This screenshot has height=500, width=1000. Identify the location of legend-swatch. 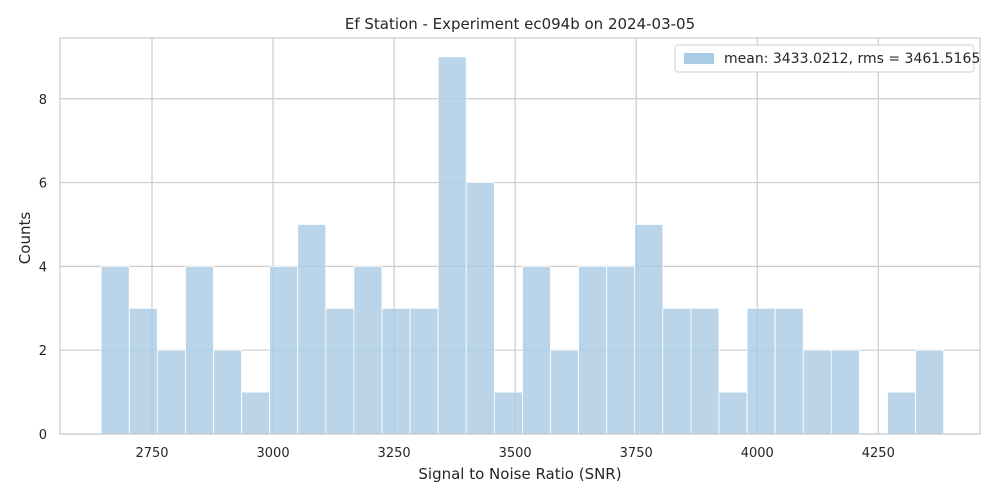
(699, 58).